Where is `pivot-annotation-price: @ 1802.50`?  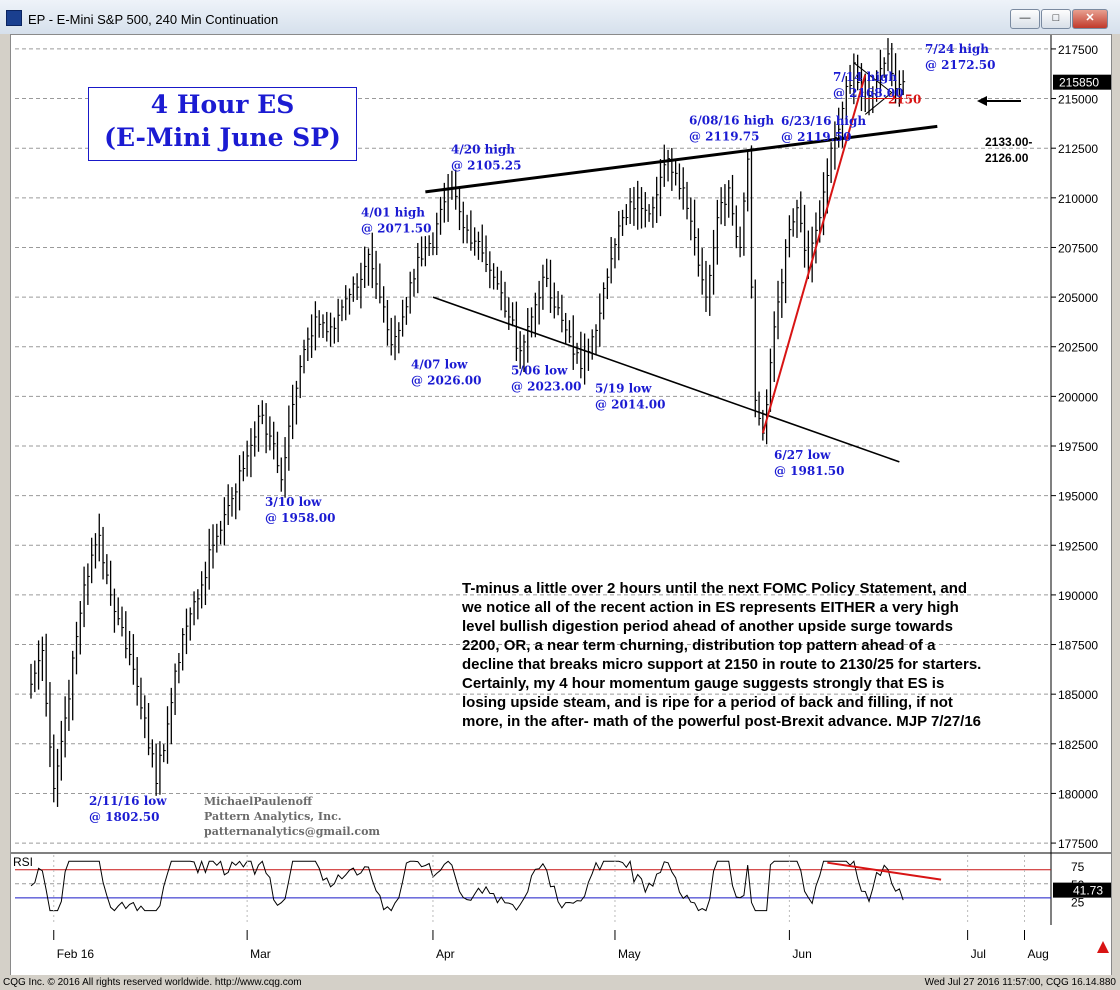 pivot-annotation-price: @ 1802.50 is located at coordinates (124, 817).